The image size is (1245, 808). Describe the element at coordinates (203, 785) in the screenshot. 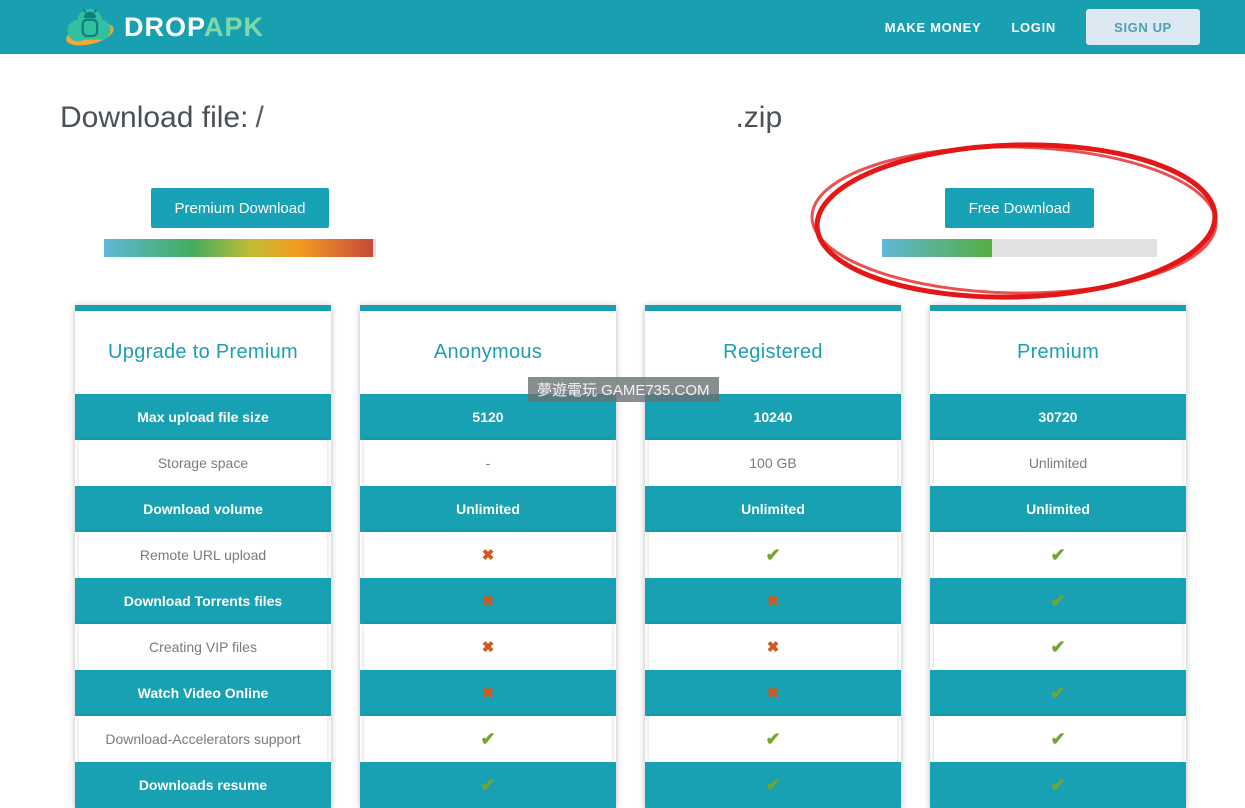

I see `table-row: Downloads resume` at that location.